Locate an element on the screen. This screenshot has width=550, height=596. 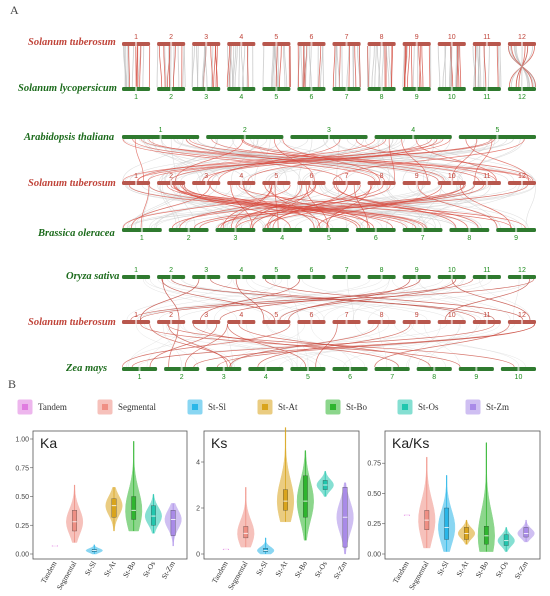
y-tick-label: 0.25 is located at coordinates (374, 524).